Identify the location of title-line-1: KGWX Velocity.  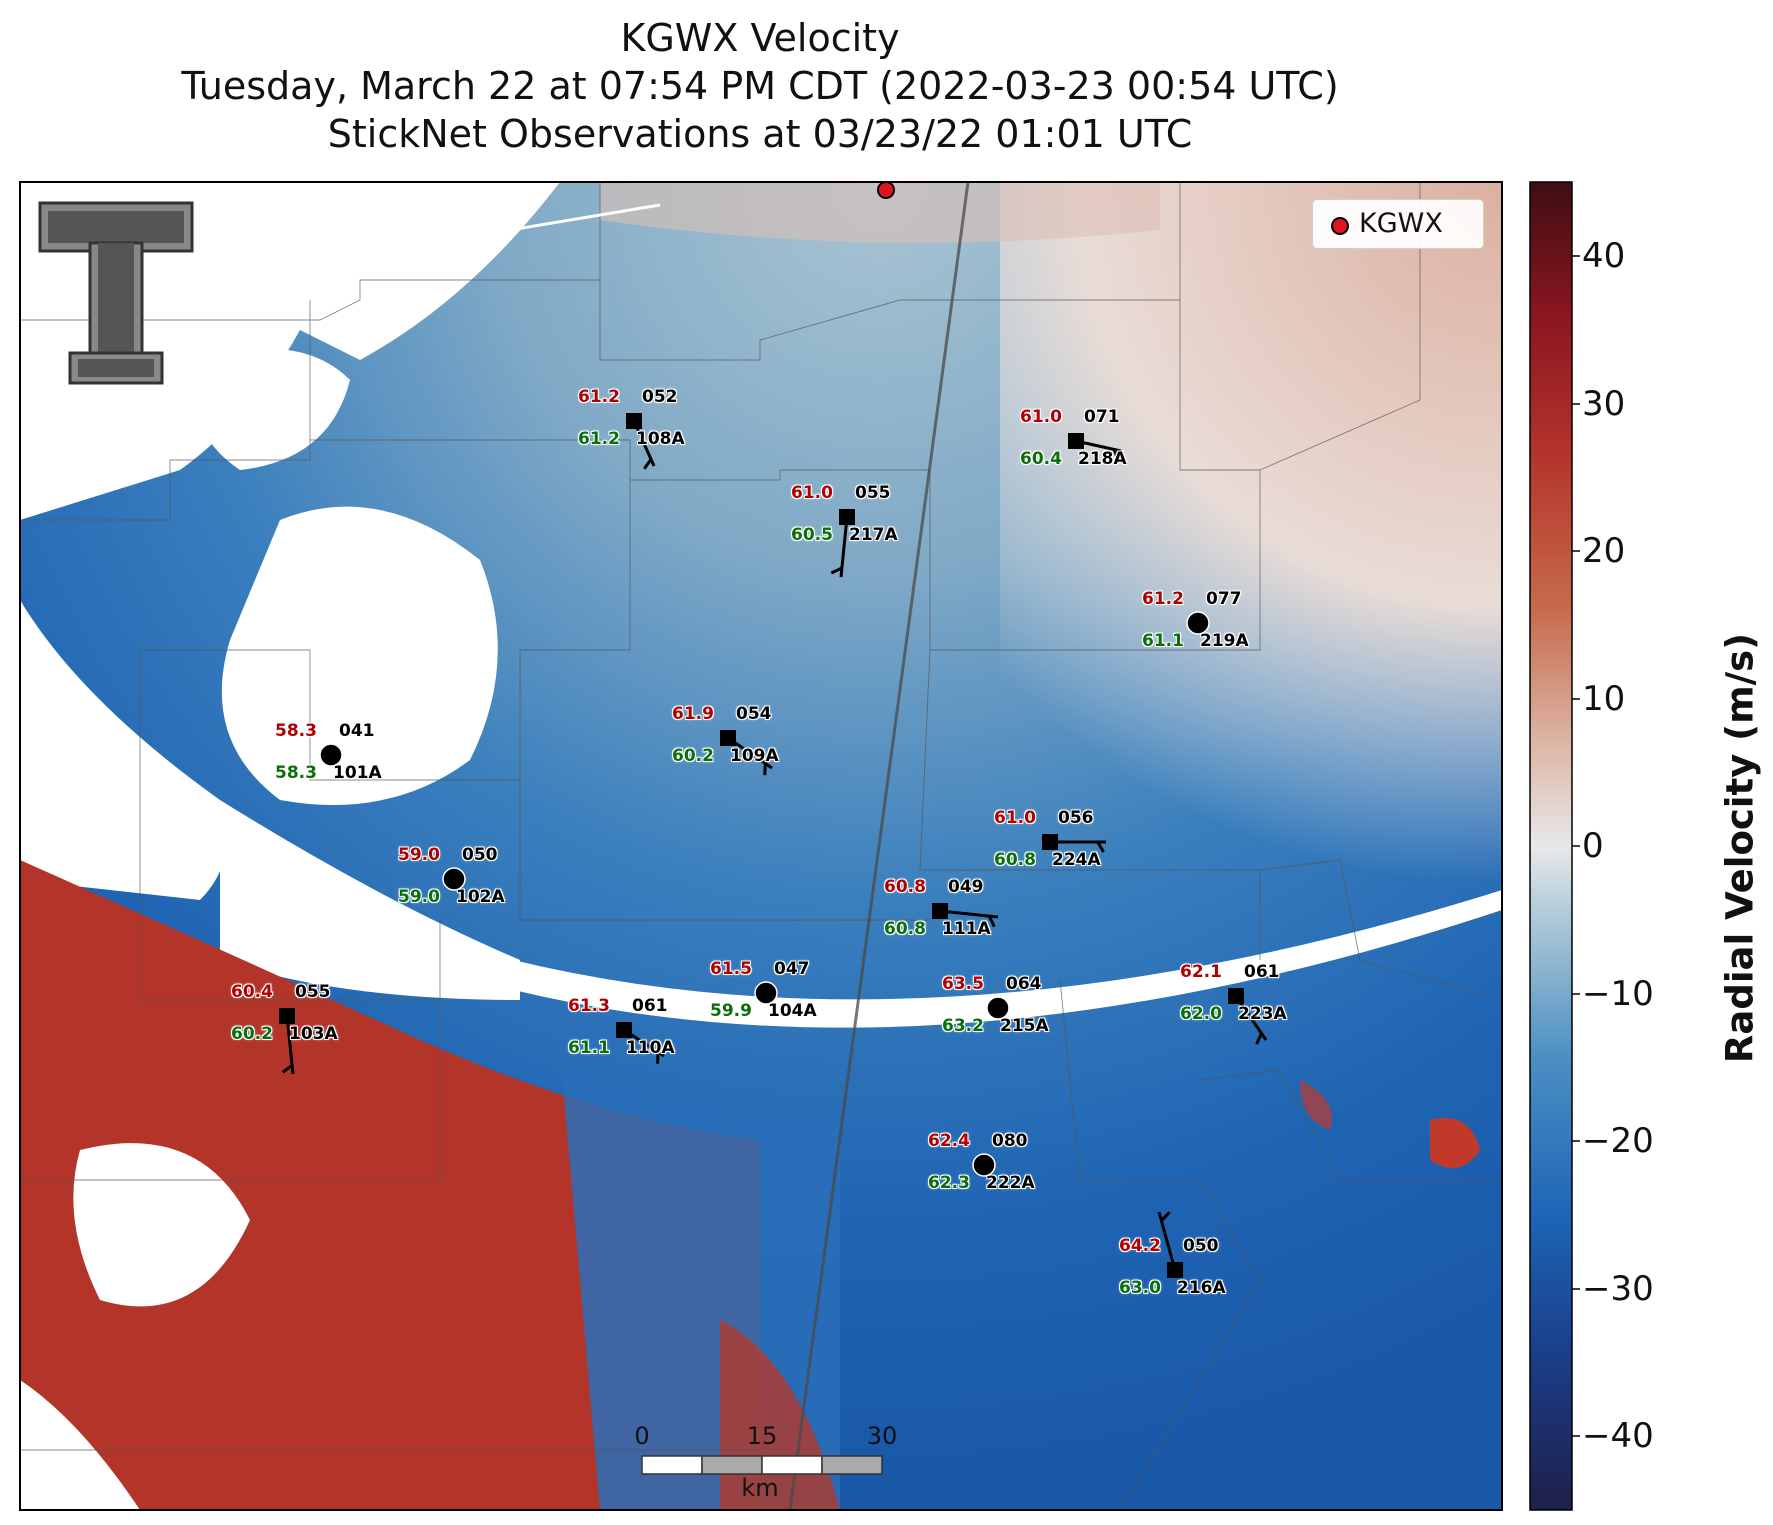
(760, 38).